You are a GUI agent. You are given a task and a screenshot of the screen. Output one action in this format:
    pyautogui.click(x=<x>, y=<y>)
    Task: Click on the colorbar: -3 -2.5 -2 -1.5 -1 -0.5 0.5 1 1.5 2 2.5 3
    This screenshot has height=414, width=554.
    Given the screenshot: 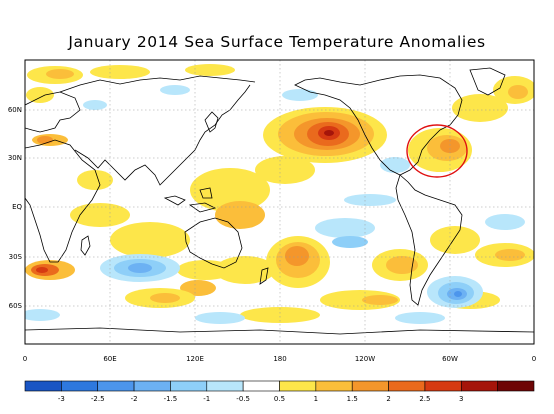 What is the action you would take?
    pyautogui.click(x=279, y=391)
    